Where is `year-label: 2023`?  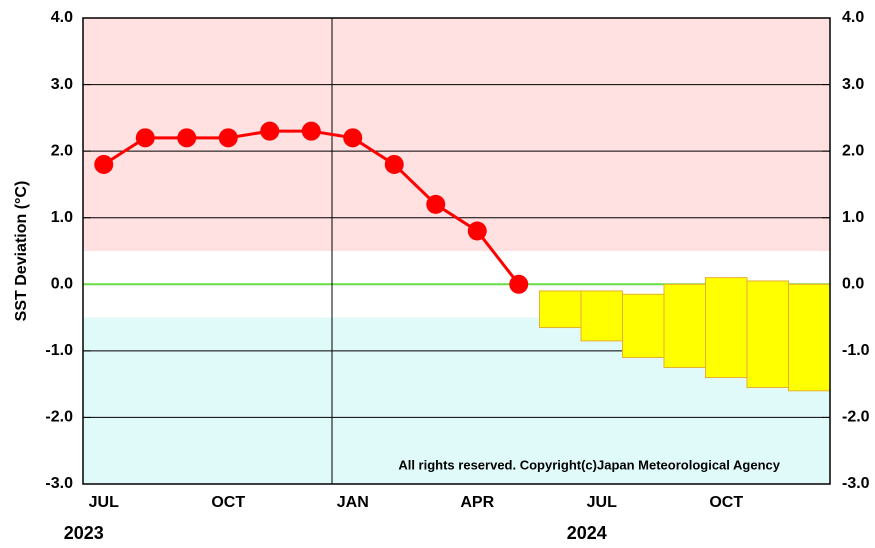 year-label: 2023 is located at coordinates (84, 533).